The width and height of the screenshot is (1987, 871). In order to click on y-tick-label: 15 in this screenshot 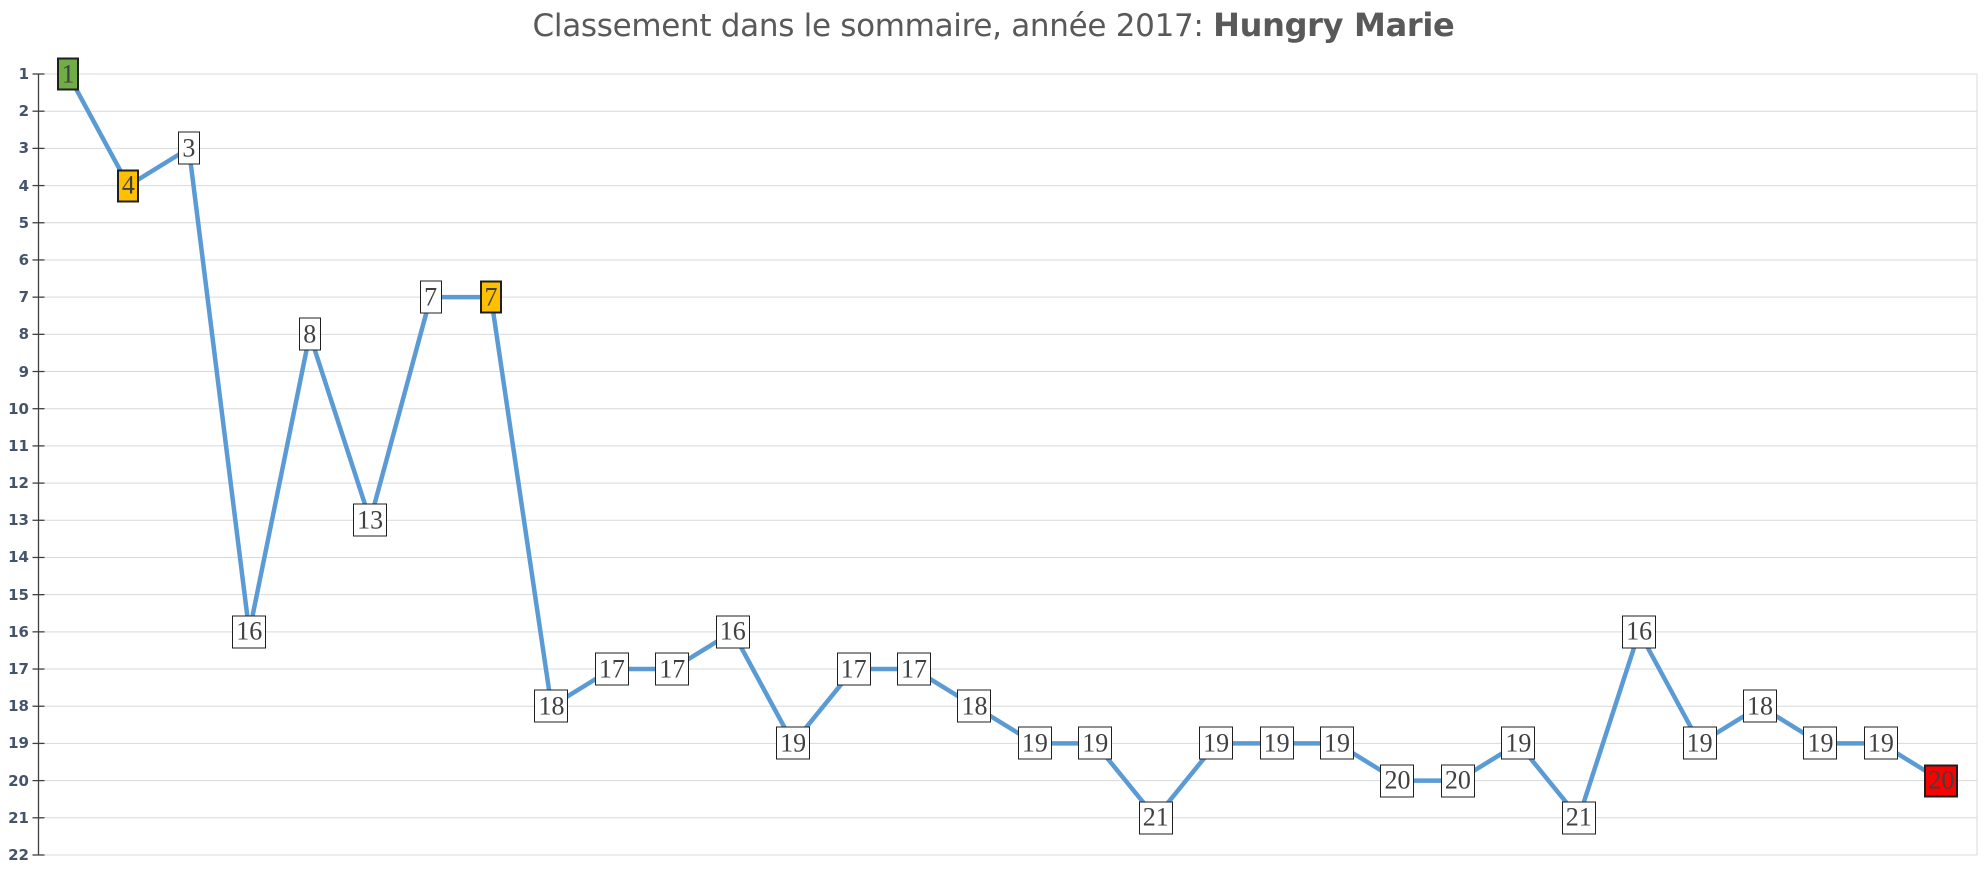, I will do `click(18, 594)`.